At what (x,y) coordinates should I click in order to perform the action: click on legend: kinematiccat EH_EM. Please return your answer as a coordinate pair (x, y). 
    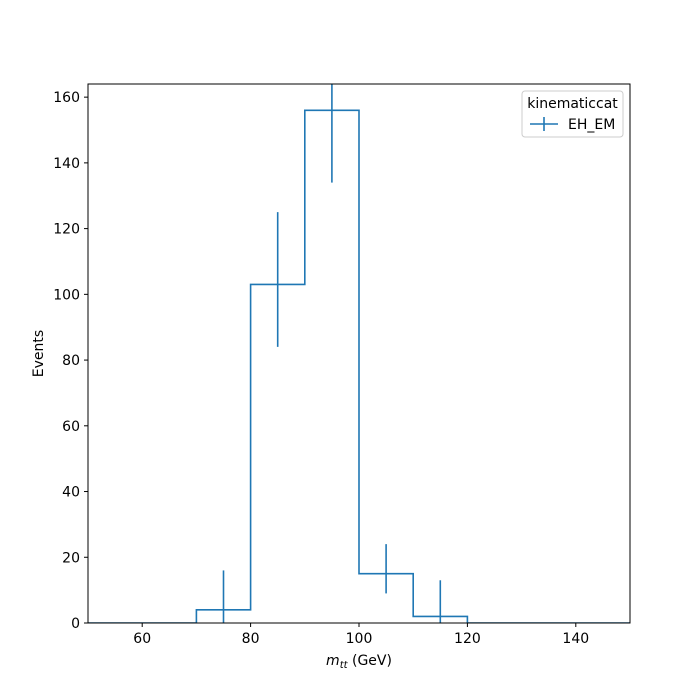
    Looking at the image, I should click on (572, 114).